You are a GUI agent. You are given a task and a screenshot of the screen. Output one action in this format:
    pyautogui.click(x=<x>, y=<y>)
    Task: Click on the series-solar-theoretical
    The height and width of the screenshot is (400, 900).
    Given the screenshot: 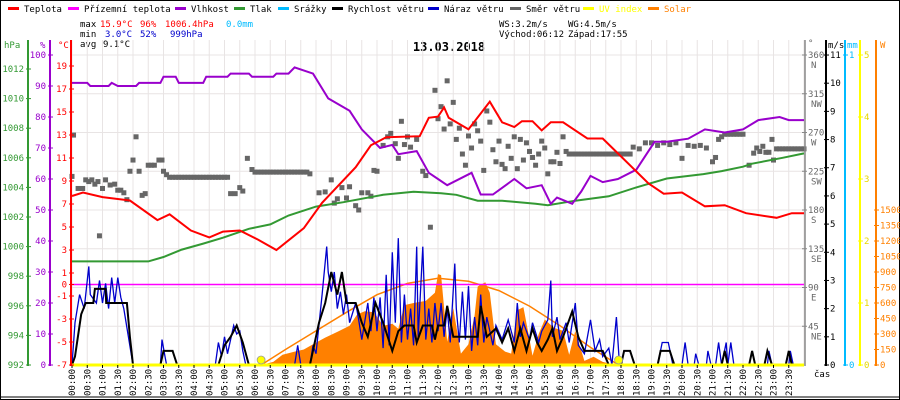 What is the action you would take?
    pyautogui.click(x=439, y=321)
    